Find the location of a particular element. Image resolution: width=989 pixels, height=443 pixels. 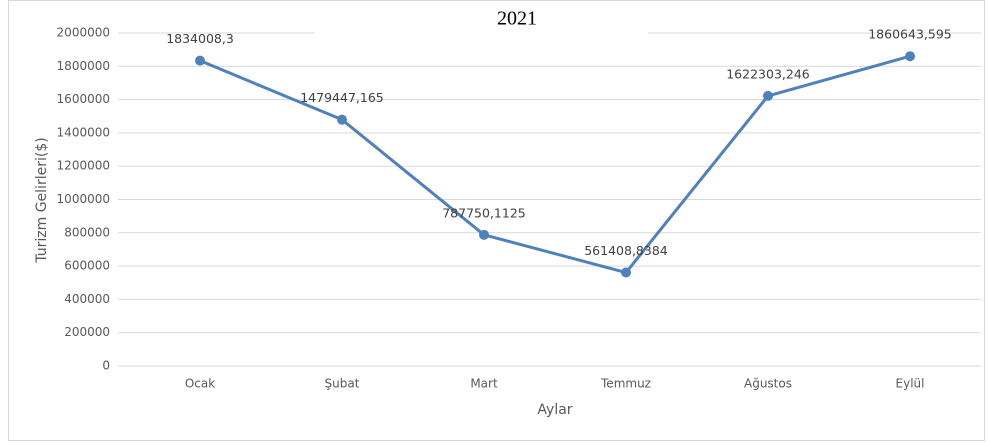

chart-title: 2021 is located at coordinates (517, 19).